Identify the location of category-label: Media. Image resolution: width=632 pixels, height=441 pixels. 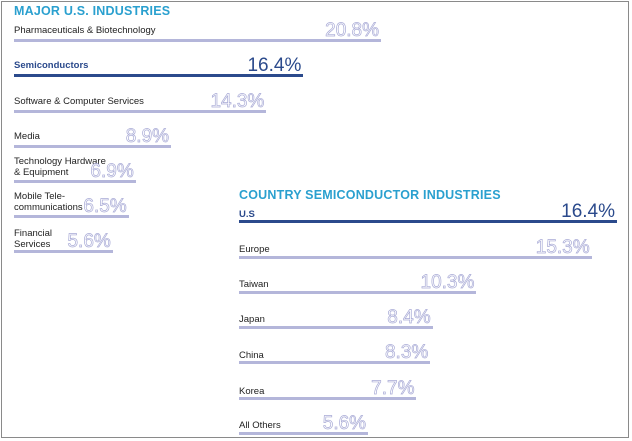
(27, 136).